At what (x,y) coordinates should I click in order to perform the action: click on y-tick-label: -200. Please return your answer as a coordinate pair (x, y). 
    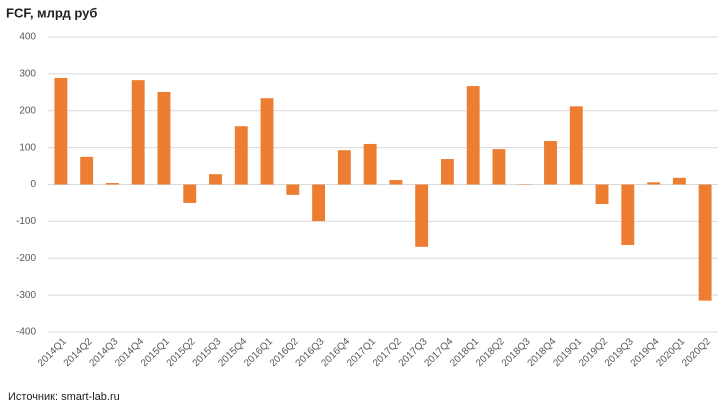
    Looking at the image, I should click on (26, 258).